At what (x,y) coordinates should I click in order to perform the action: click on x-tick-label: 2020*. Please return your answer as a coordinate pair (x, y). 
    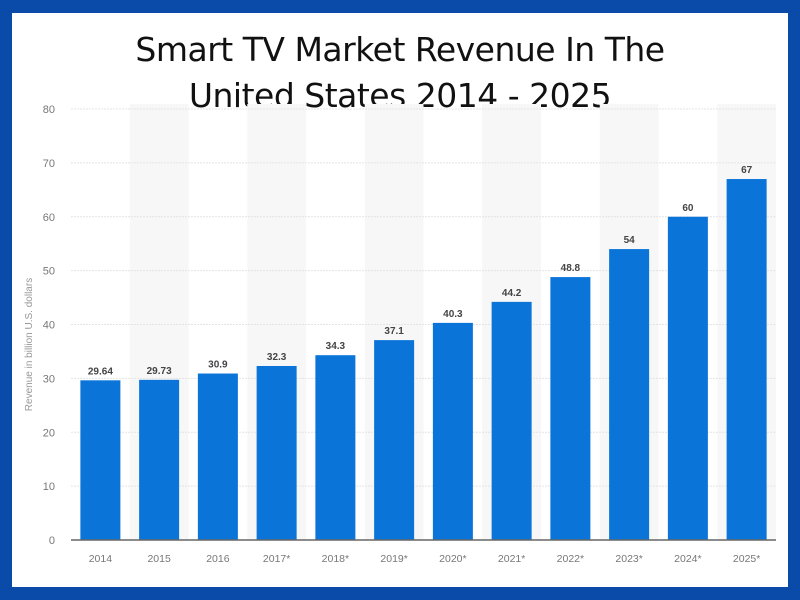
    Looking at the image, I should click on (452, 559).